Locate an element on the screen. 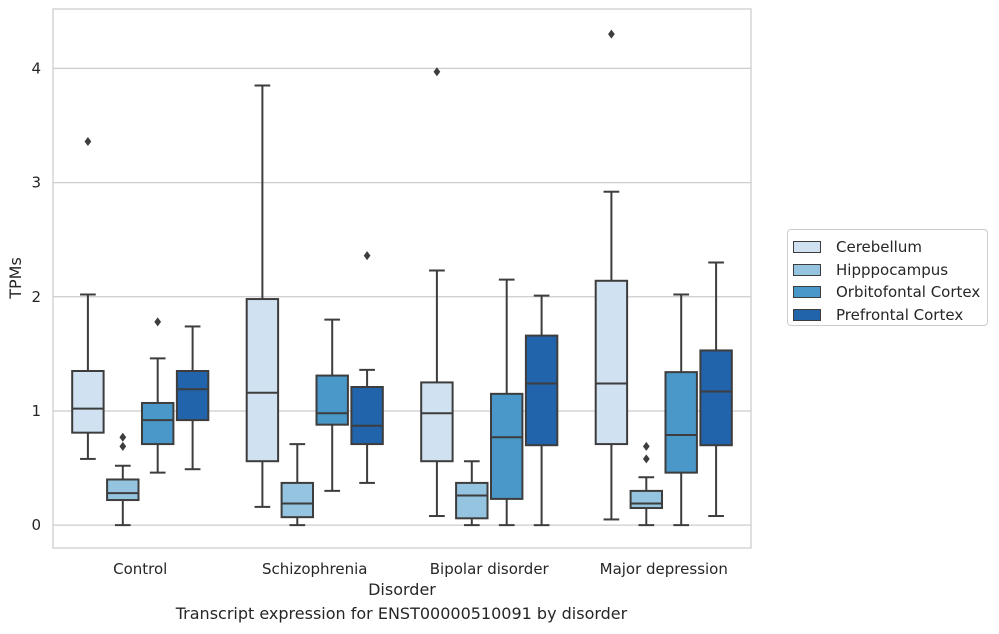 This screenshot has height=634, width=999. legend-item: Prefrontal Cortex is located at coordinates (890, 315).